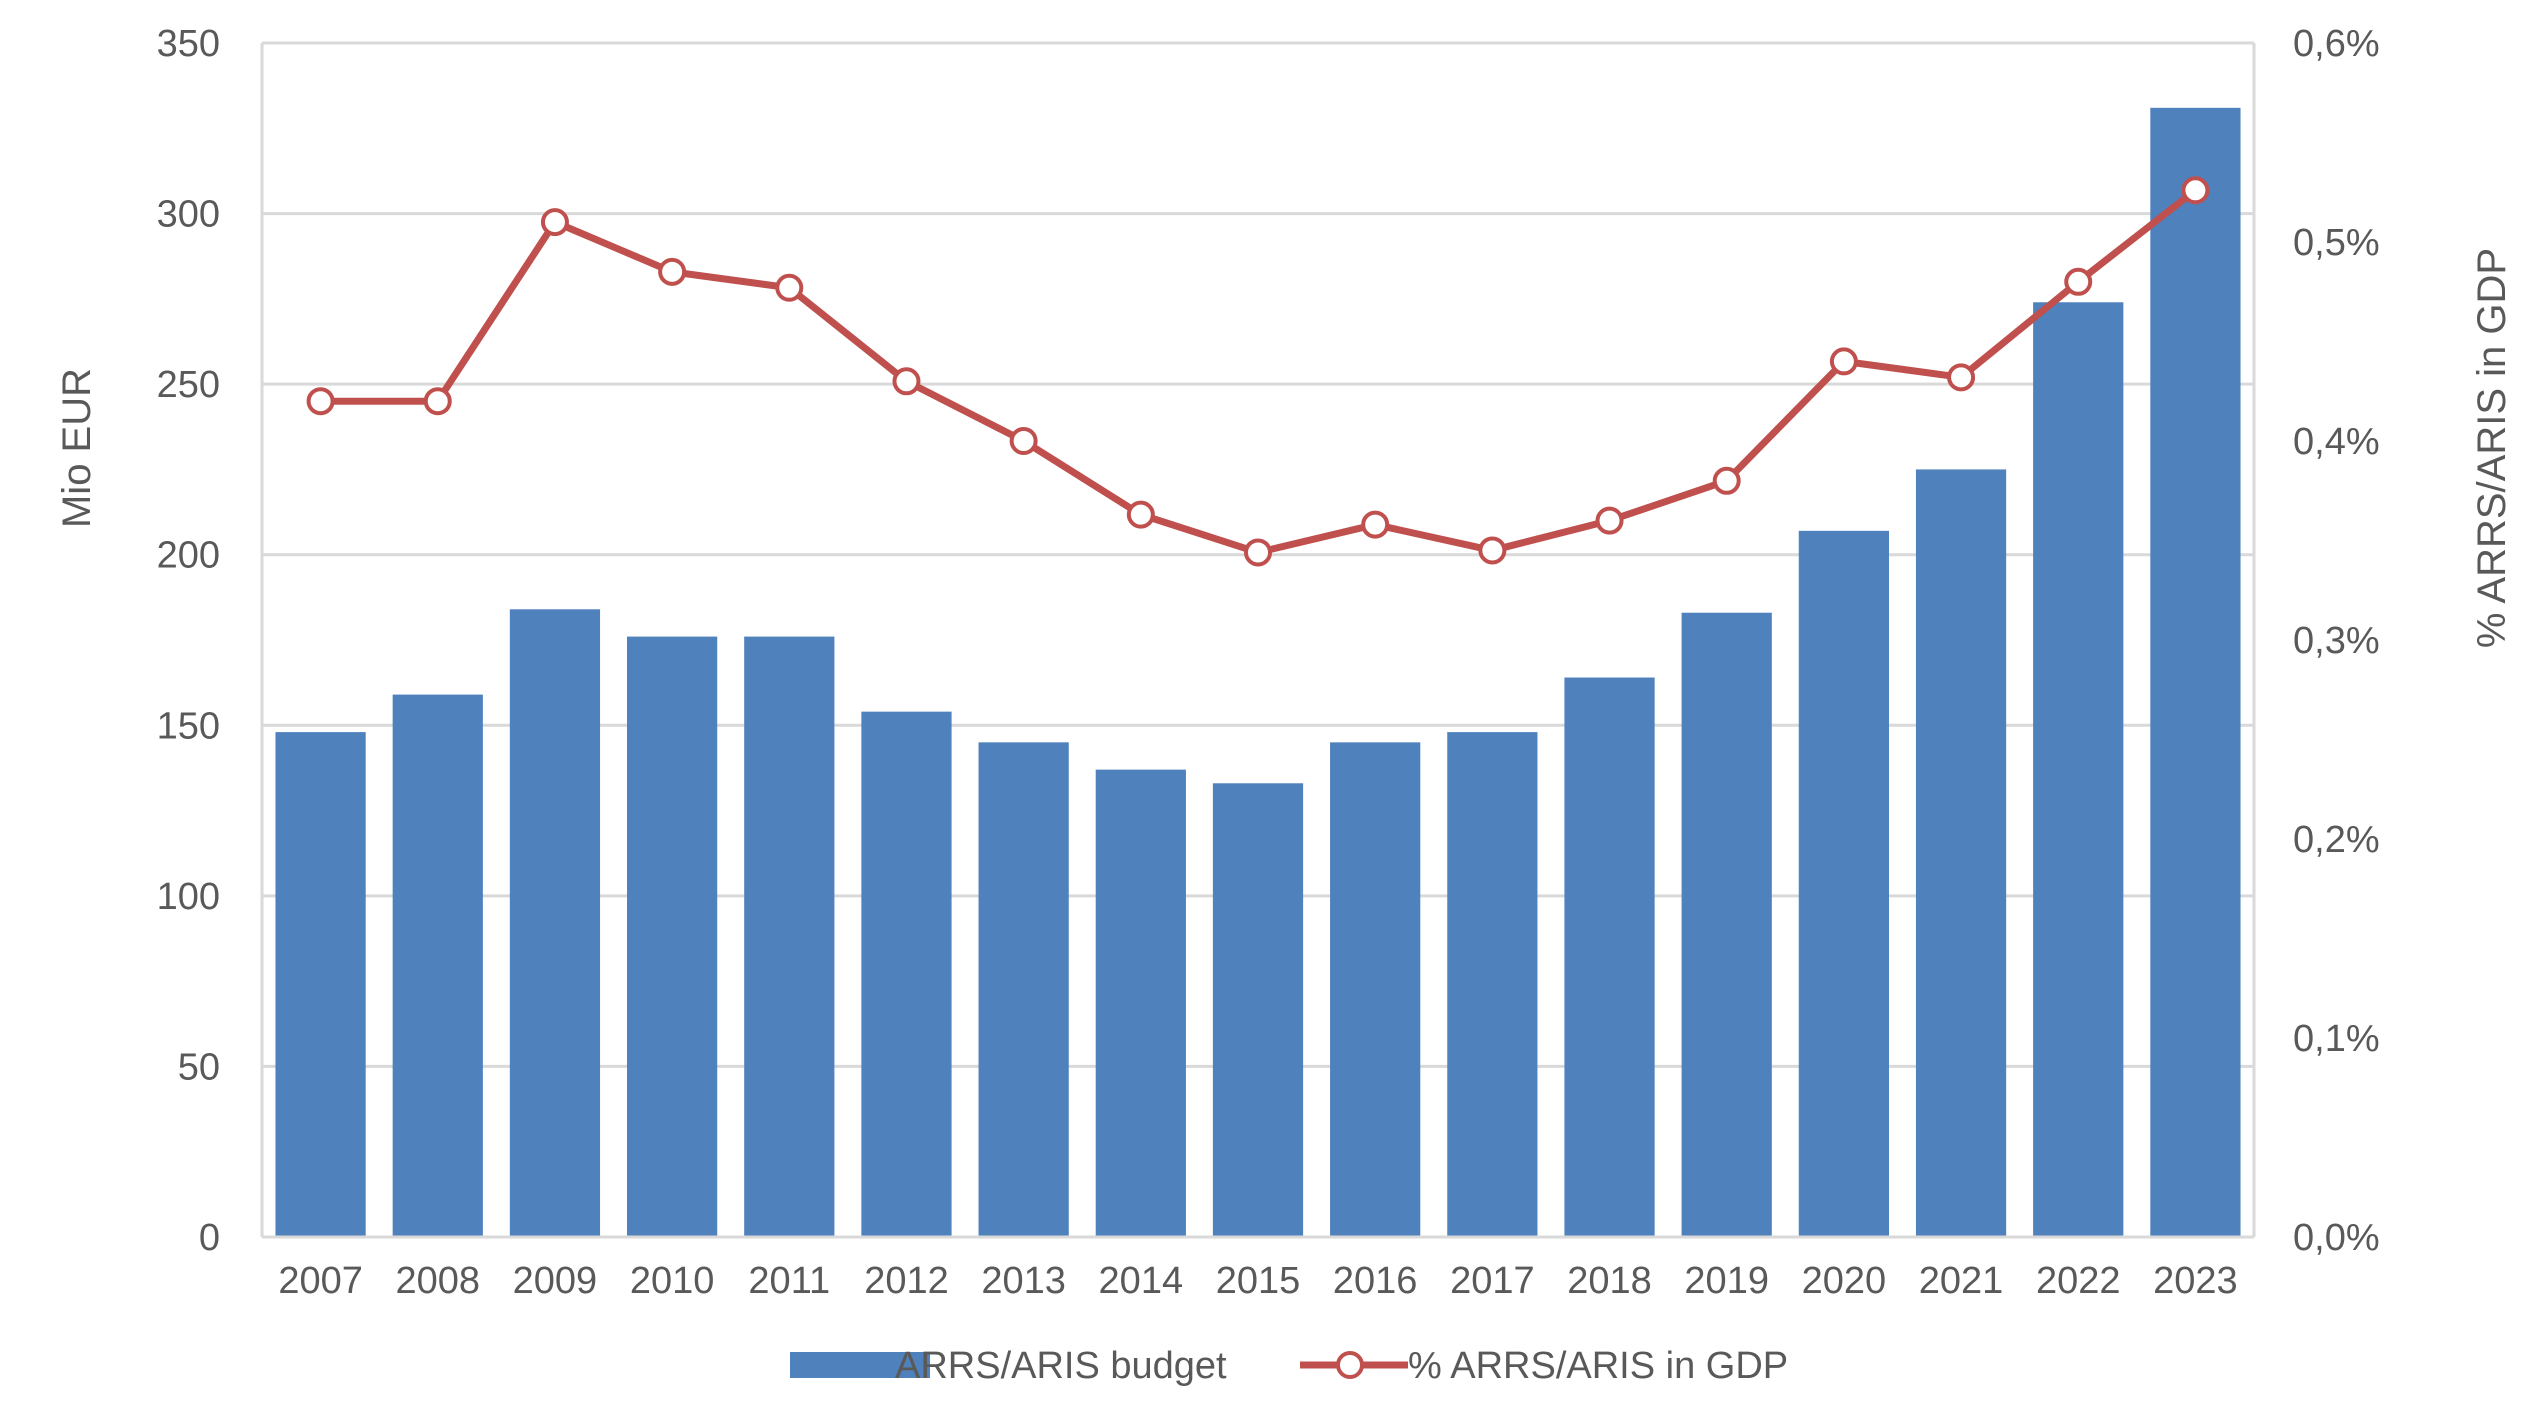 This screenshot has height=1428, width=2544. Describe the element at coordinates (188, 726) in the screenshot. I see `left-tick-label: 150` at that location.